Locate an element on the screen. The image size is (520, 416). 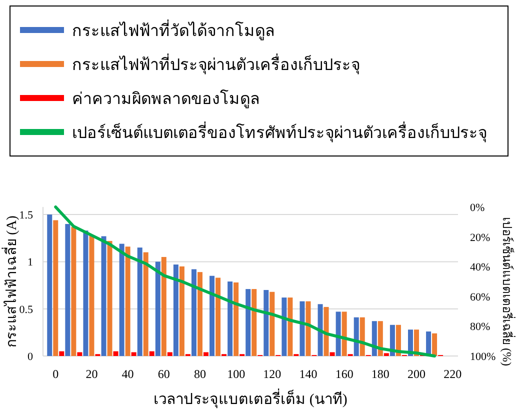
y-axis-title: กระแสไฟฟ้าเฉลี่ย (A) is located at coordinates (11, 281).